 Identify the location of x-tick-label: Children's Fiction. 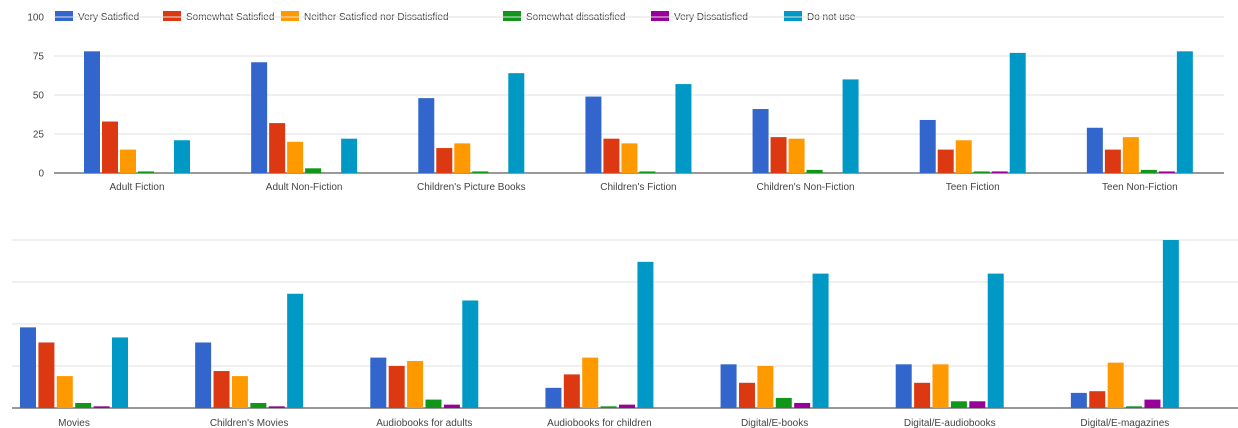
(638, 187).